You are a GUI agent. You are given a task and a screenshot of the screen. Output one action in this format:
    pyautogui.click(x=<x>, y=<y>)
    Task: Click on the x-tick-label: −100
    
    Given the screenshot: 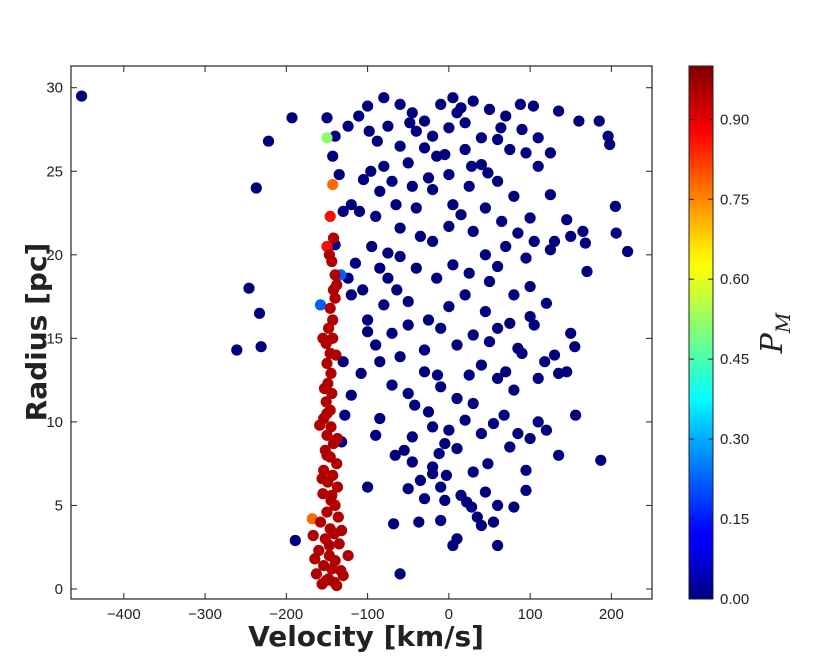 What is the action you would take?
    pyautogui.click(x=368, y=614)
    